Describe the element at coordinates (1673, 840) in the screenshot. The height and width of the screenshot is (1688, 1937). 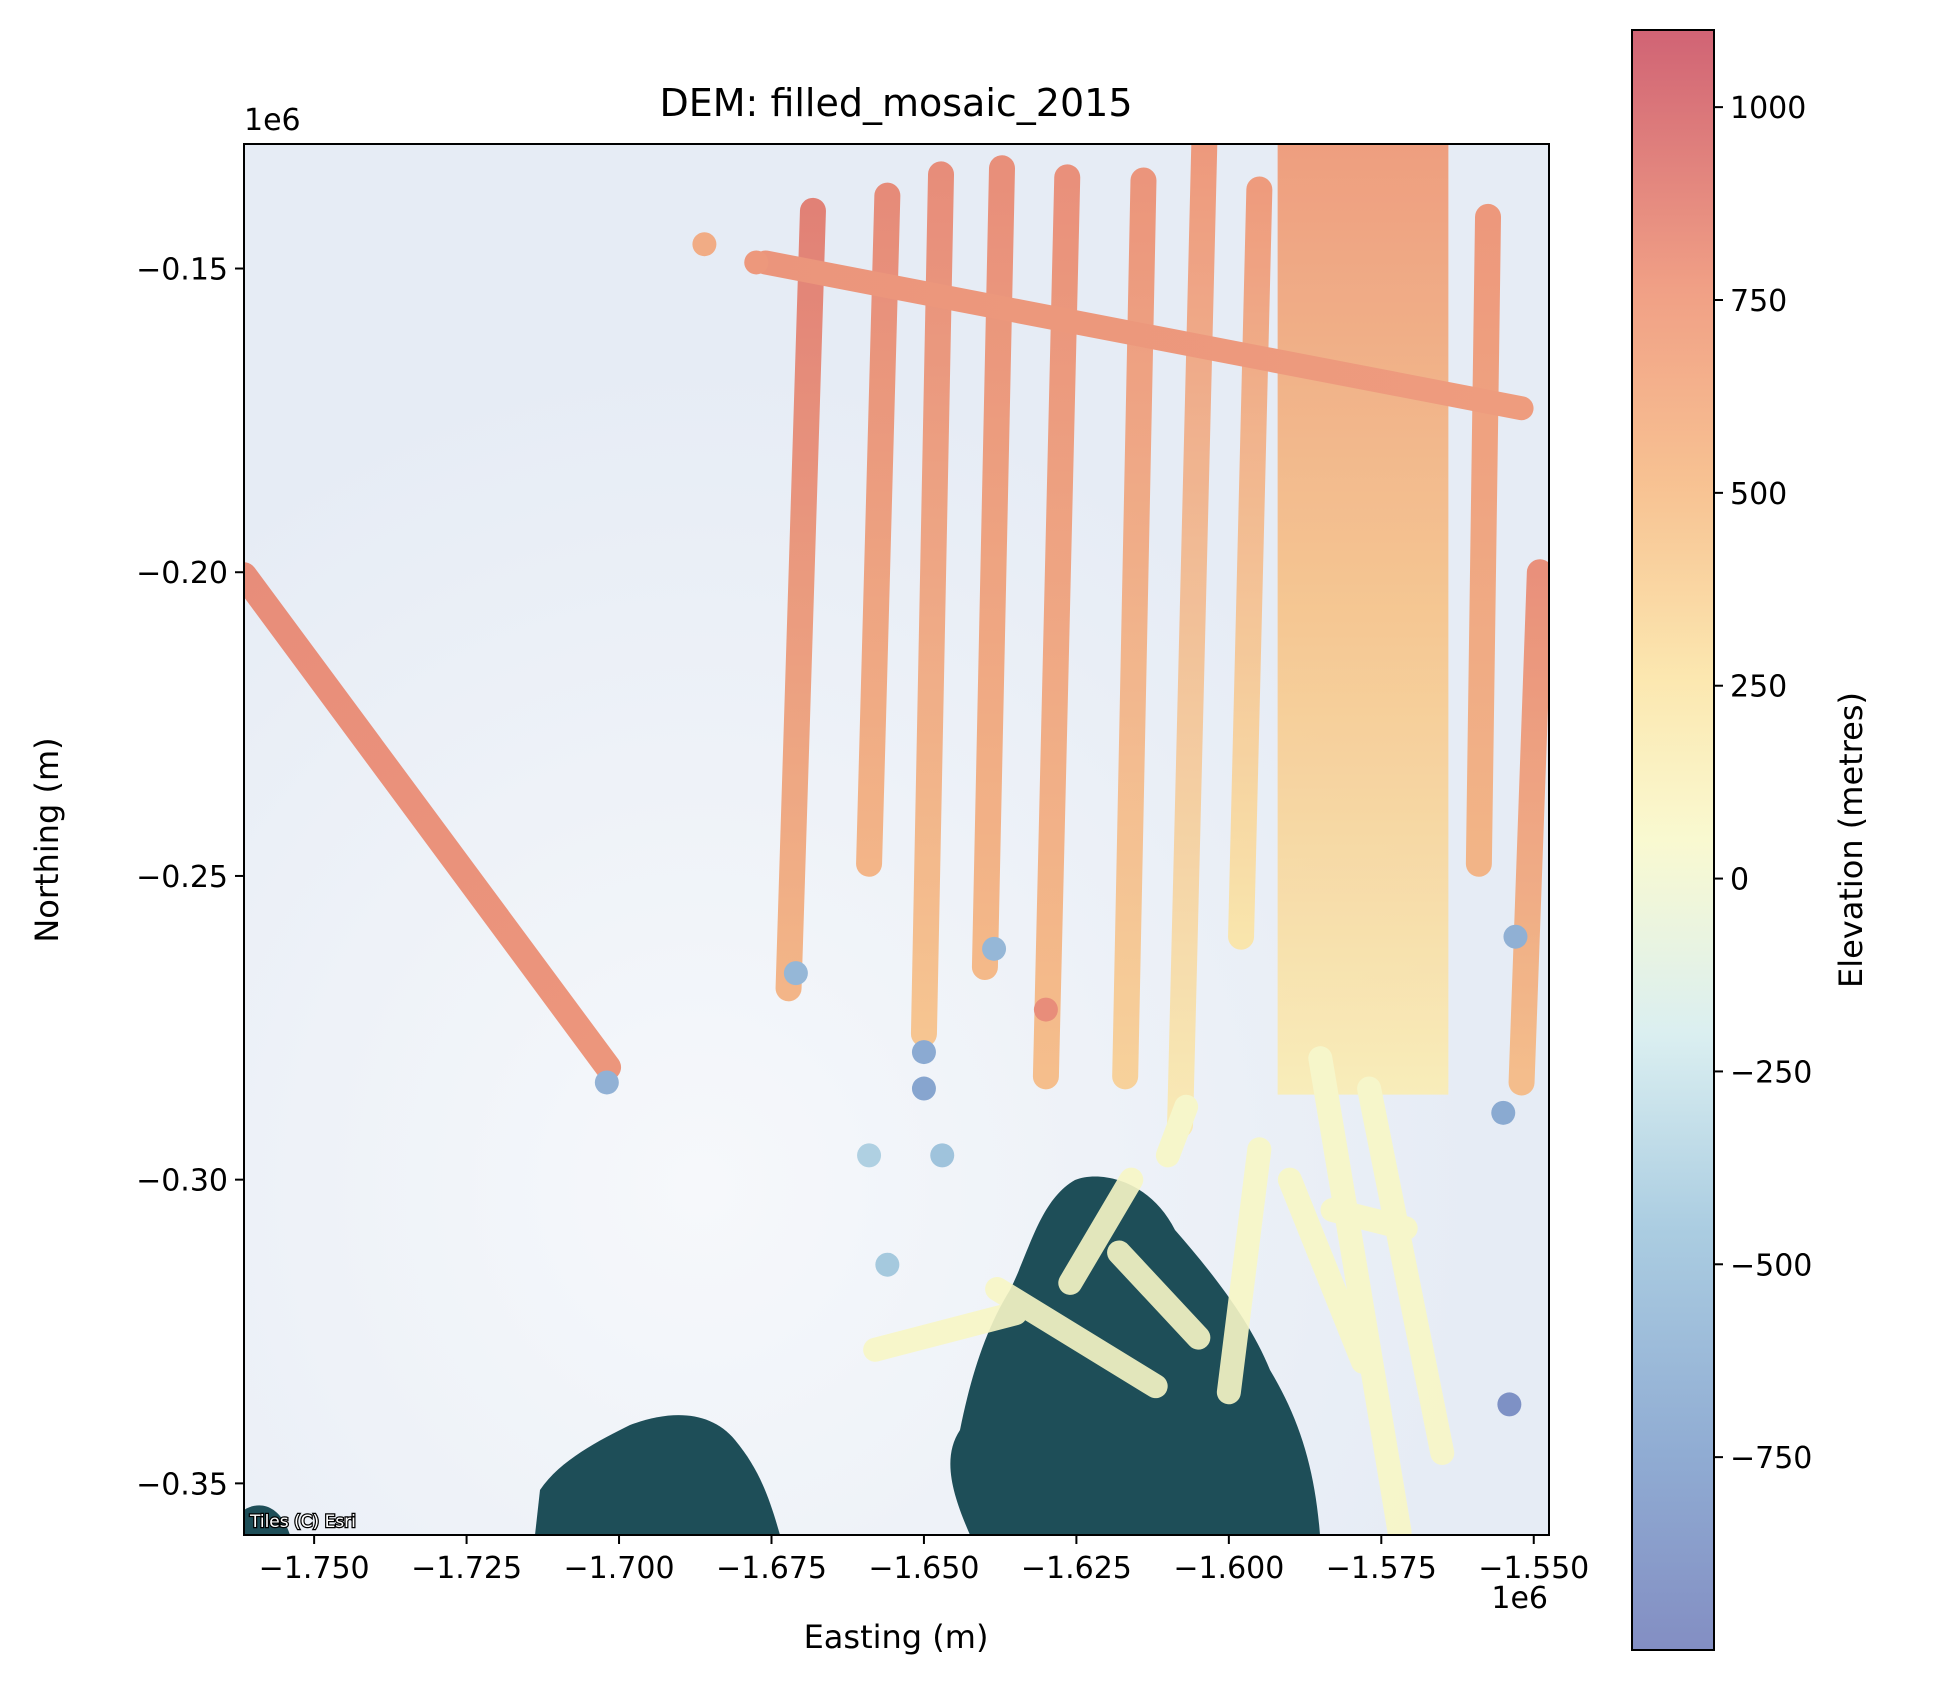
I see `colorbar` at that location.